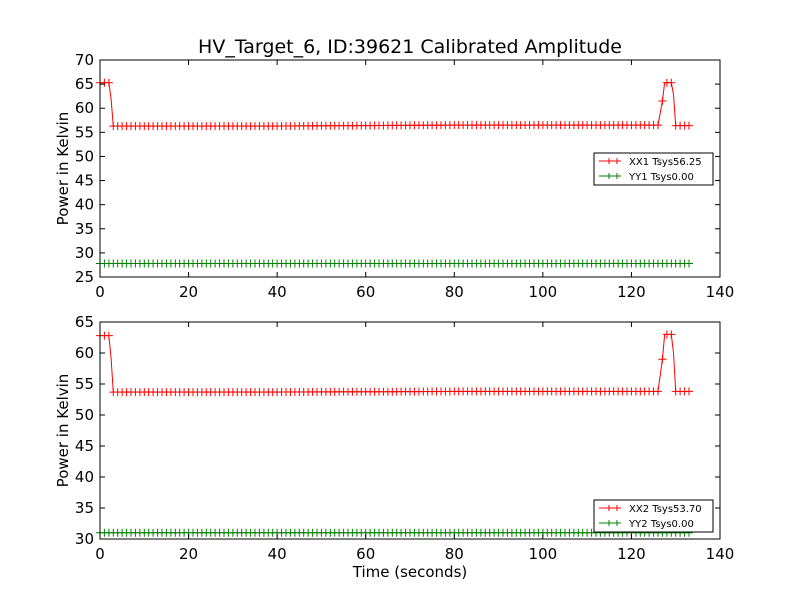 The height and width of the screenshot is (600, 800). Describe the element at coordinates (661, 177) in the screenshot. I see `legend-entry: YY1 Tsys0.00` at that location.